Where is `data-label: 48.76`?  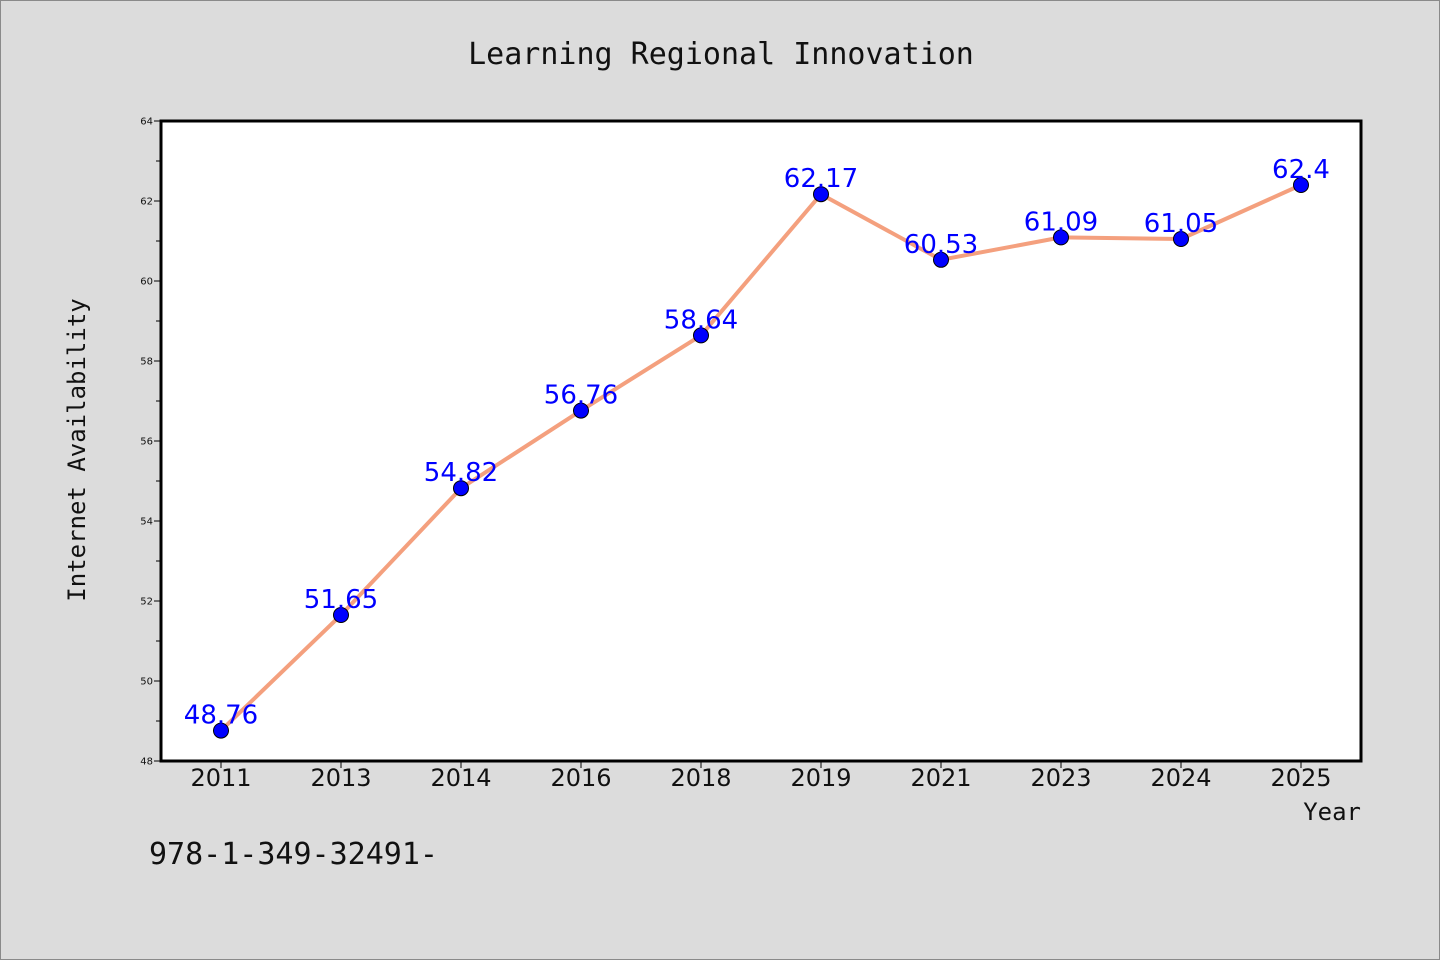 data-label: 48.76 is located at coordinates (221, 716).